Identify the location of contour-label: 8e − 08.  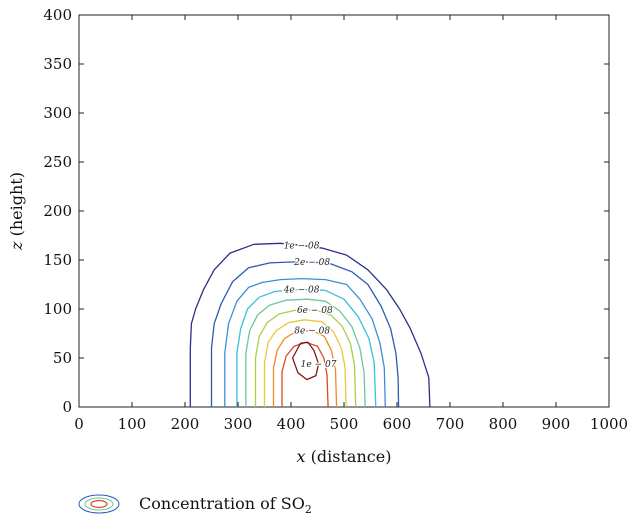
(312, 332).